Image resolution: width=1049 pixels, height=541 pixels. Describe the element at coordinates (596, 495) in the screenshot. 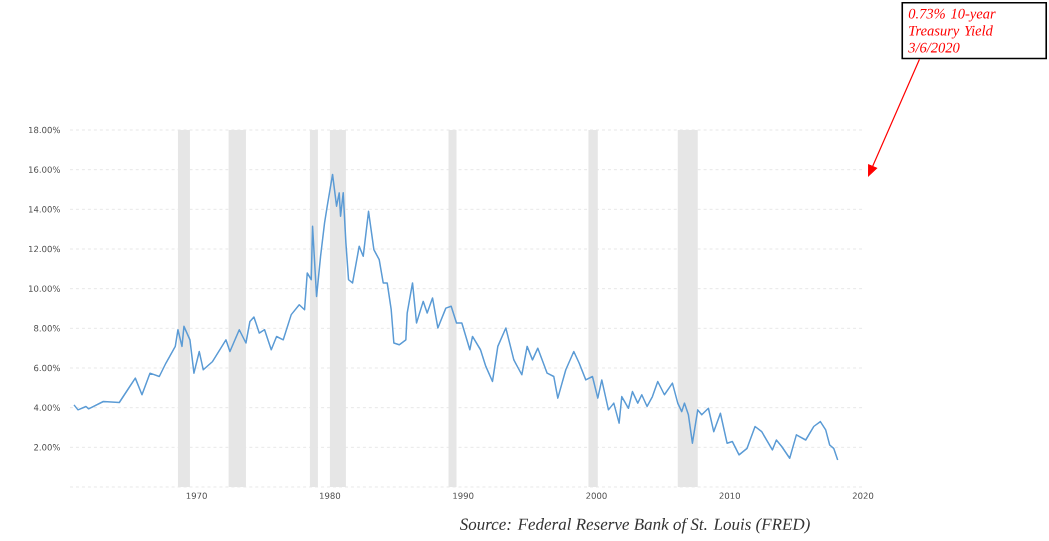

I see `x-tick-label: 2000` at that location.